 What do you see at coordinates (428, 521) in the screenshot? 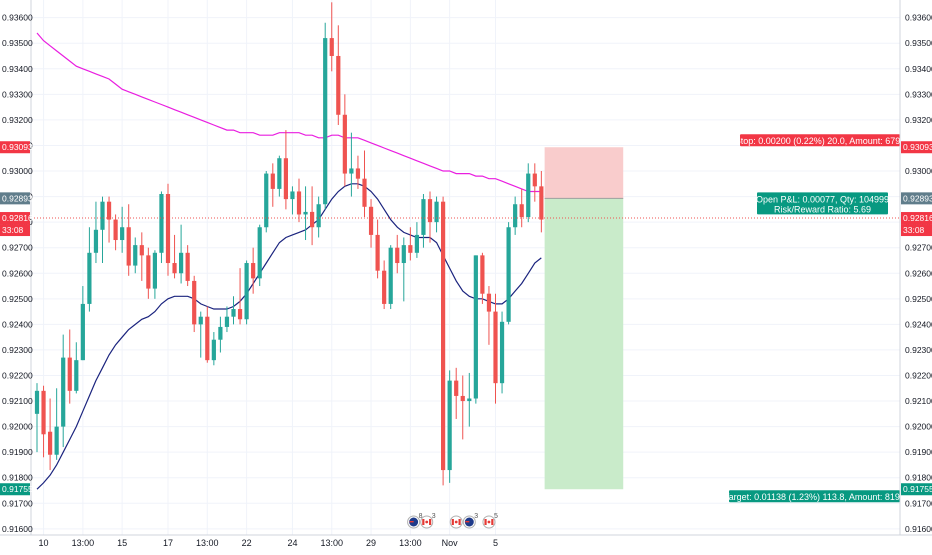
I see `event-flag-cad: 3` at bounding box center [428, 521].